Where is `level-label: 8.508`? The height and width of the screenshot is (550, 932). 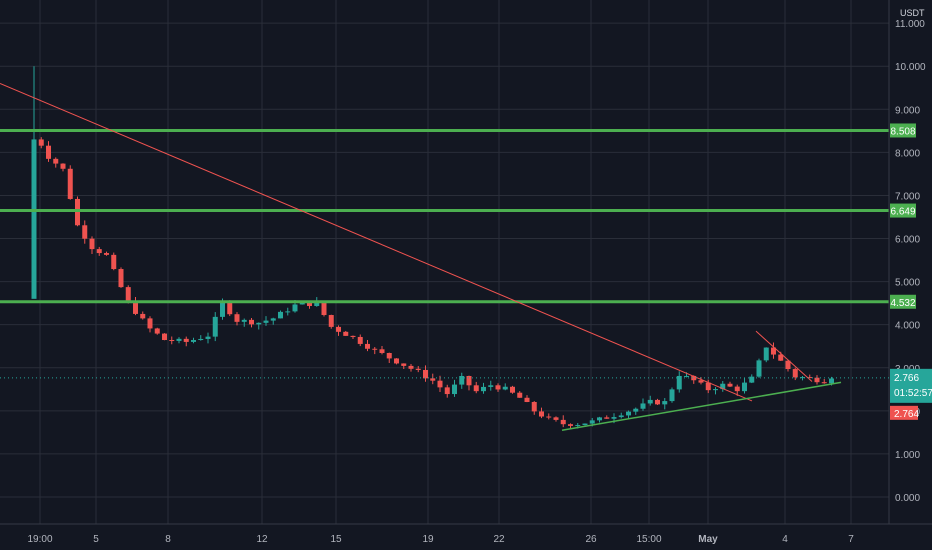
level-label: 8.508 is located at coordinates (902, 131).